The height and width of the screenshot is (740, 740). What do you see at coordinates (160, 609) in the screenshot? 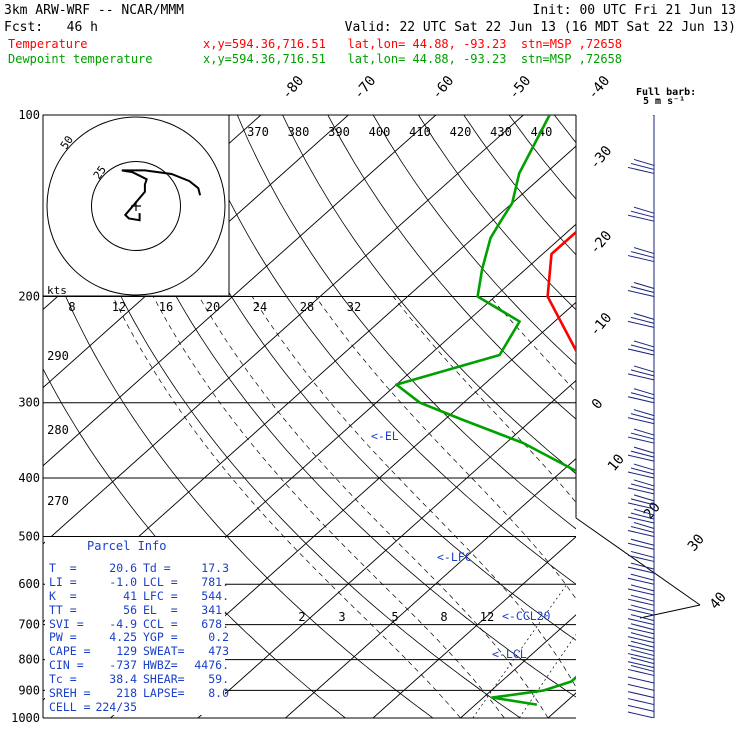
I see `parcel-info-cell: EL =` at bounding box center [160, 609].